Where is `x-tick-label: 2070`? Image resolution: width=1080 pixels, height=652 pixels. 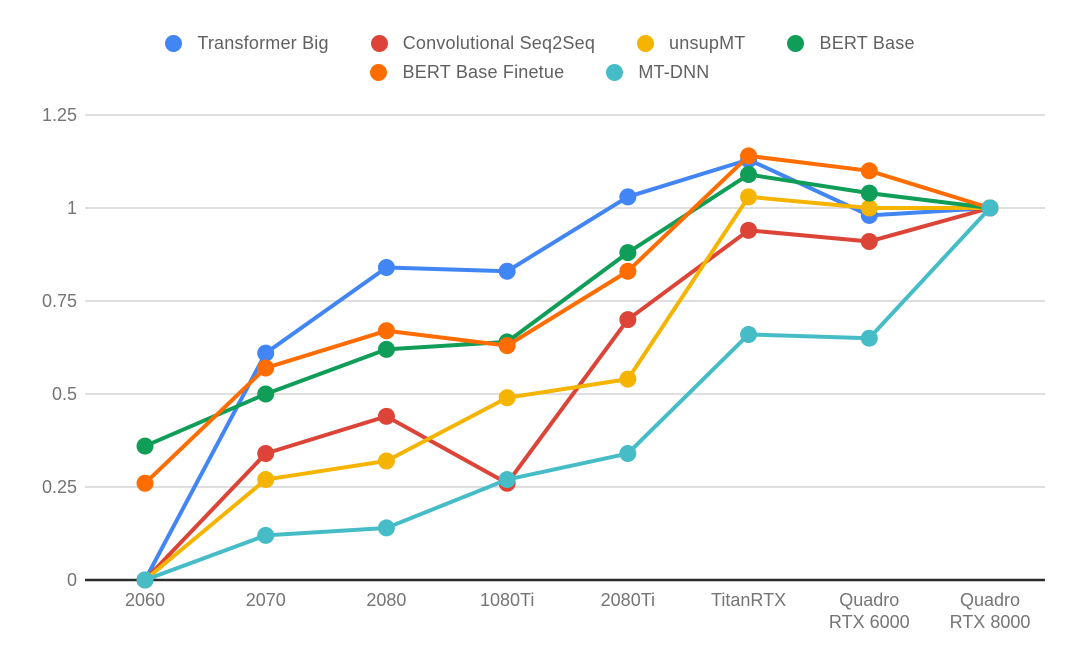 x-tick-label: 2070 is located at coordinates (266, 600).